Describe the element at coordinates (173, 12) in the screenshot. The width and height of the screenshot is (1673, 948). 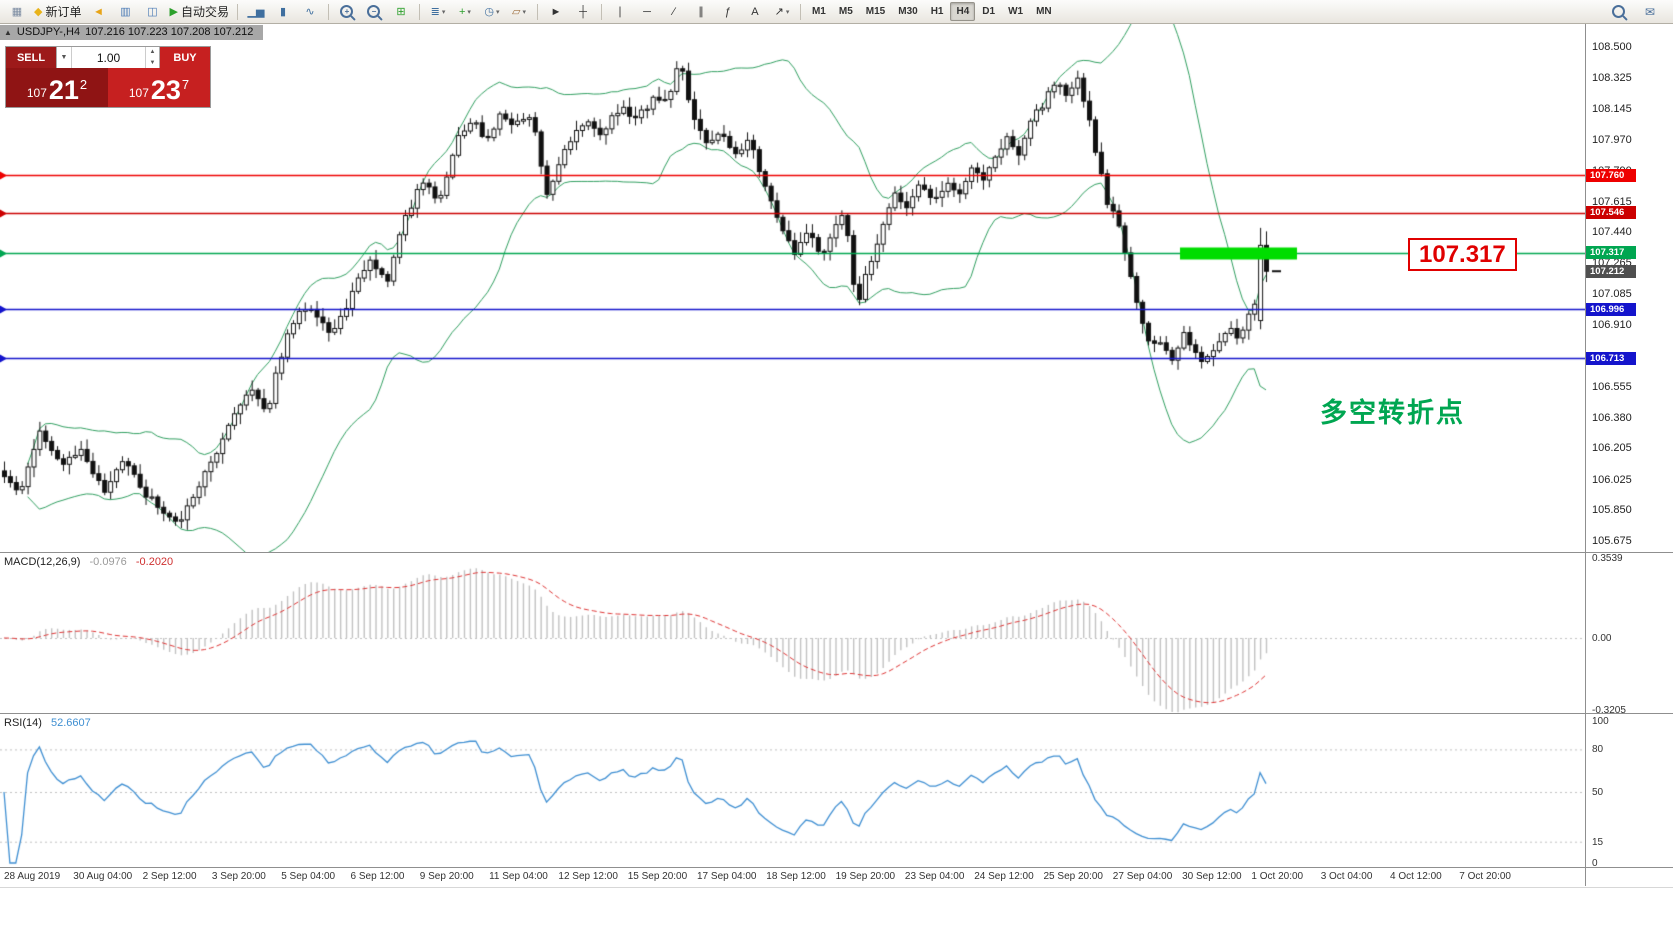
I see `auto-trading-icon: ▶` at that location.